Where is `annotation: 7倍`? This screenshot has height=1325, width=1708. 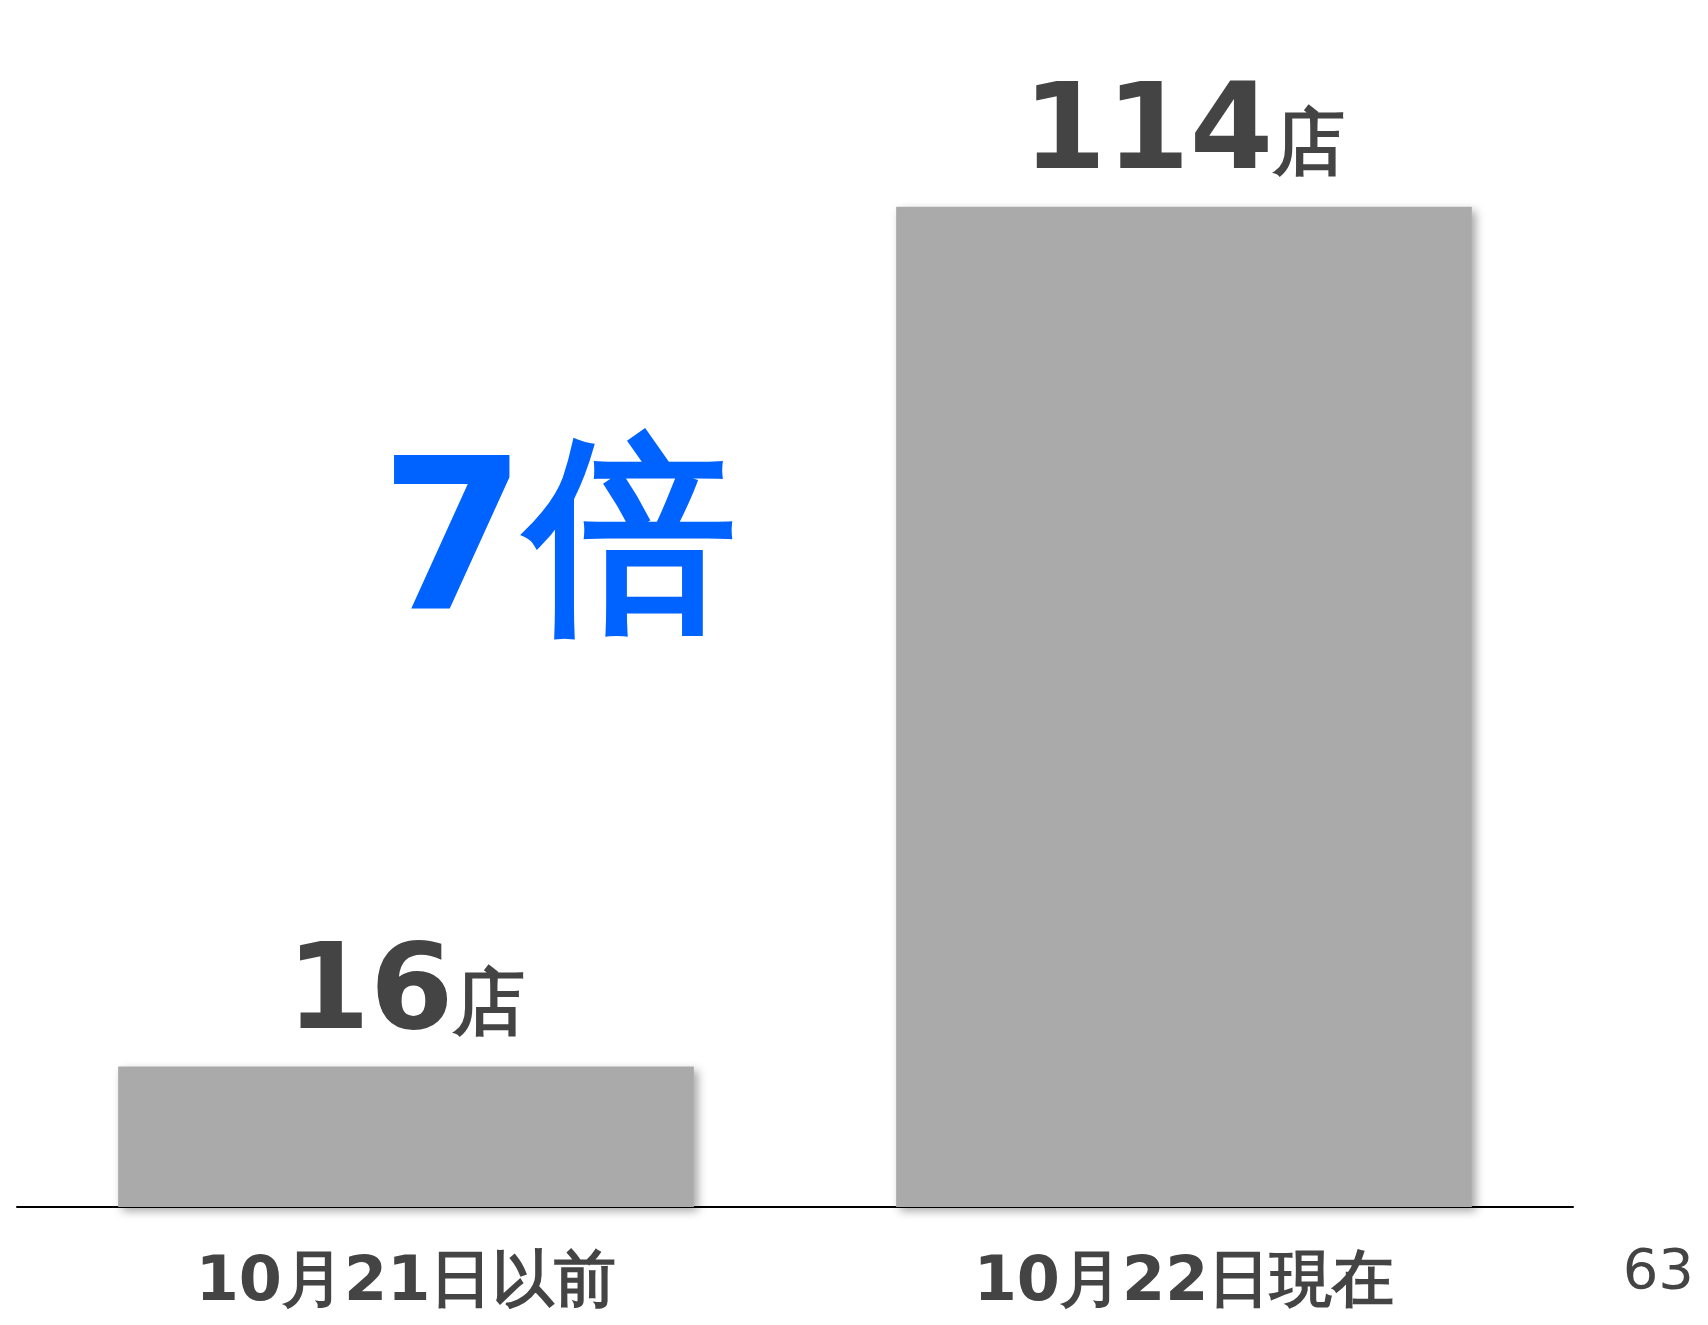
annotation: 7倍 is located at coordinates (558, 535).